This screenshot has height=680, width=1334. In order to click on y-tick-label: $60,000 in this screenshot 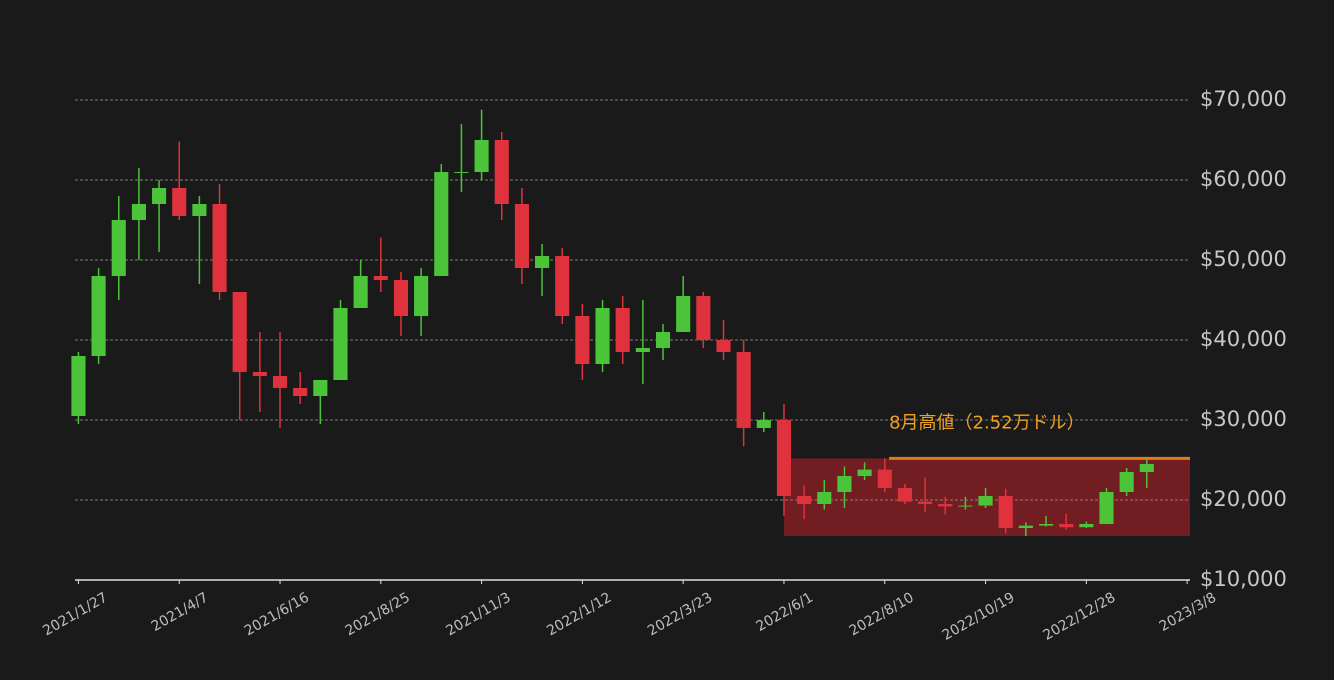, I will do `click(1243, 179)`.